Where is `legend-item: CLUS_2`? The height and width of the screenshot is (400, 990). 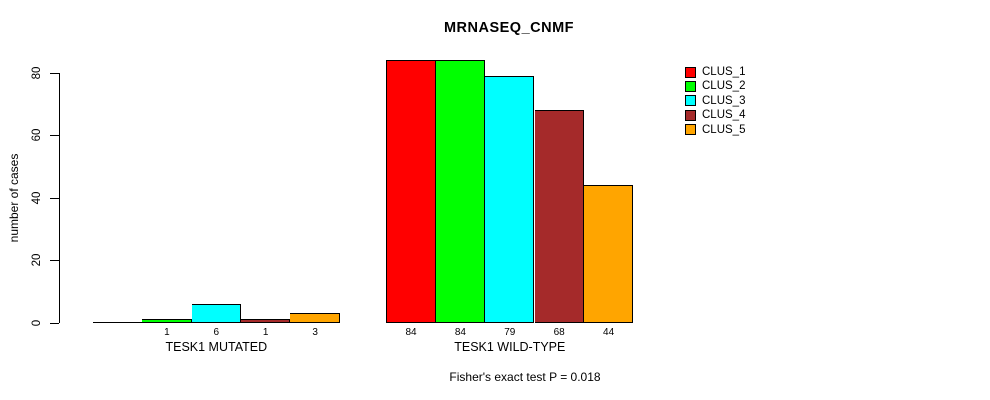
legend-item: CLUS_2 is located at coordinates (715, 86).